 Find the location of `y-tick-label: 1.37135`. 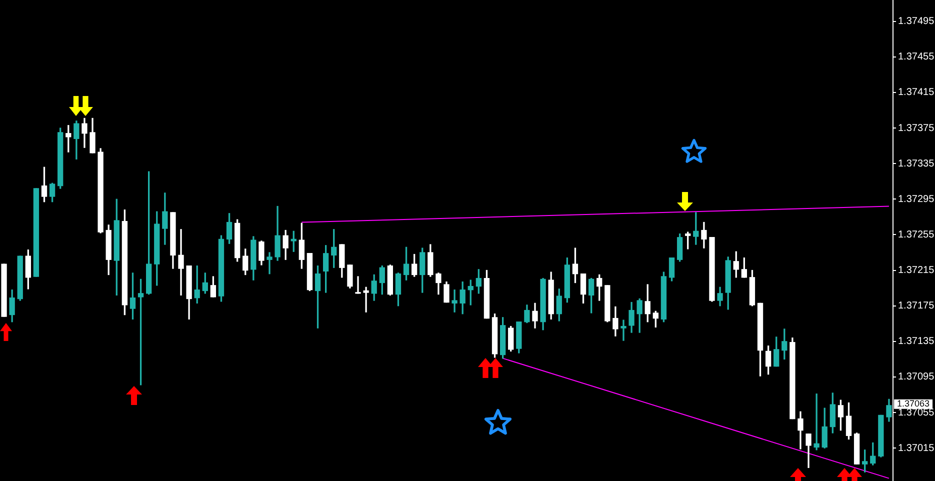

y-tick-label: 1.37135 is located at coordinates (916, 342).